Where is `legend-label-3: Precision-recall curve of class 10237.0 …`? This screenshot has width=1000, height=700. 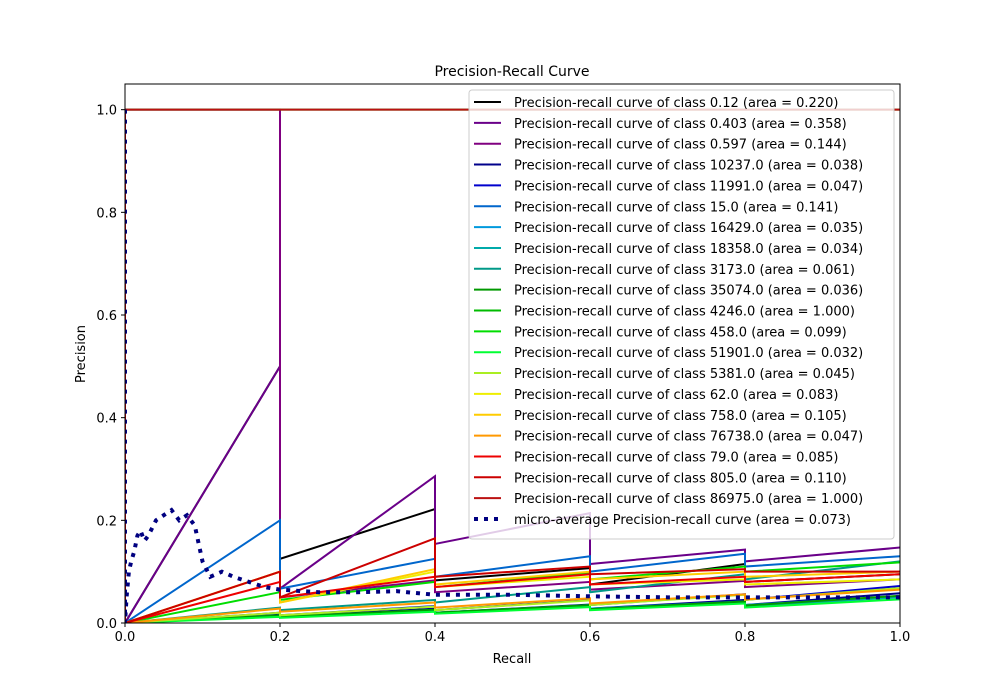 legend-label-3: Precision-recall curve of class 10237.0 … is located at coordinates (688, 166).